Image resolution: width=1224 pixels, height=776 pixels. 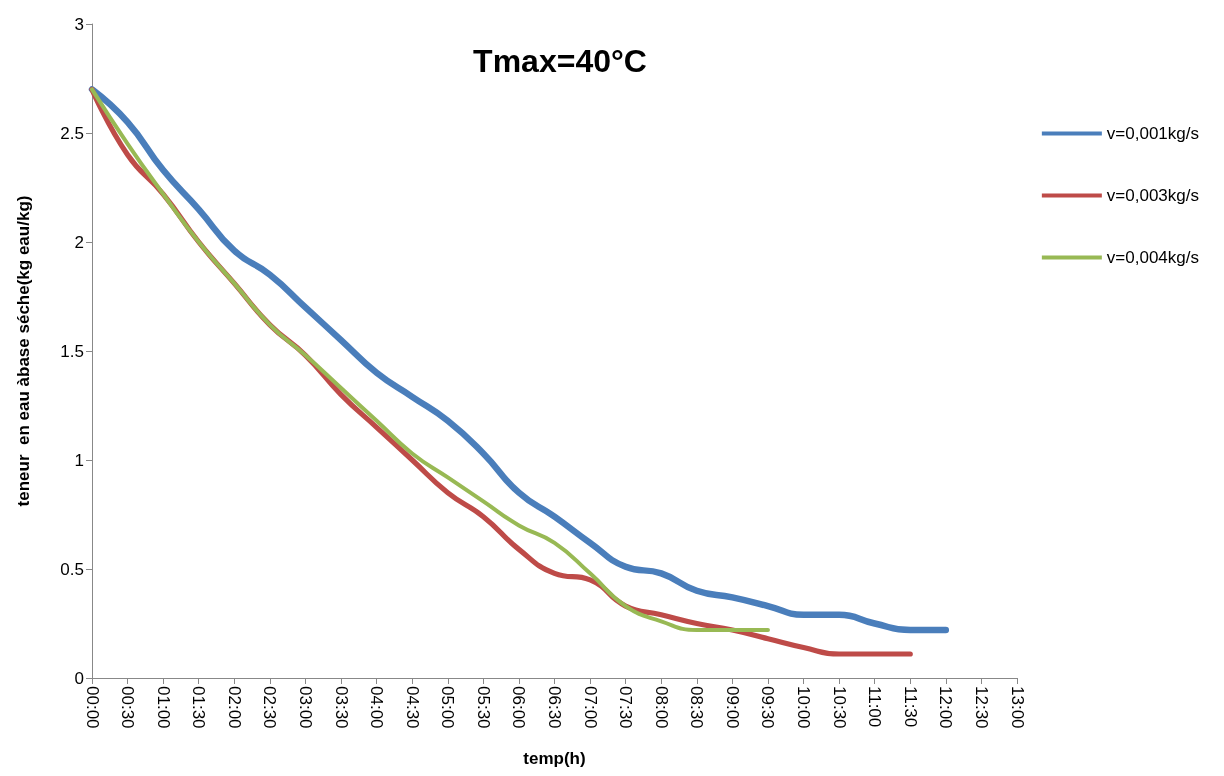 I want to click on x-tick-label: 09:30, so click(x=768, y=707).